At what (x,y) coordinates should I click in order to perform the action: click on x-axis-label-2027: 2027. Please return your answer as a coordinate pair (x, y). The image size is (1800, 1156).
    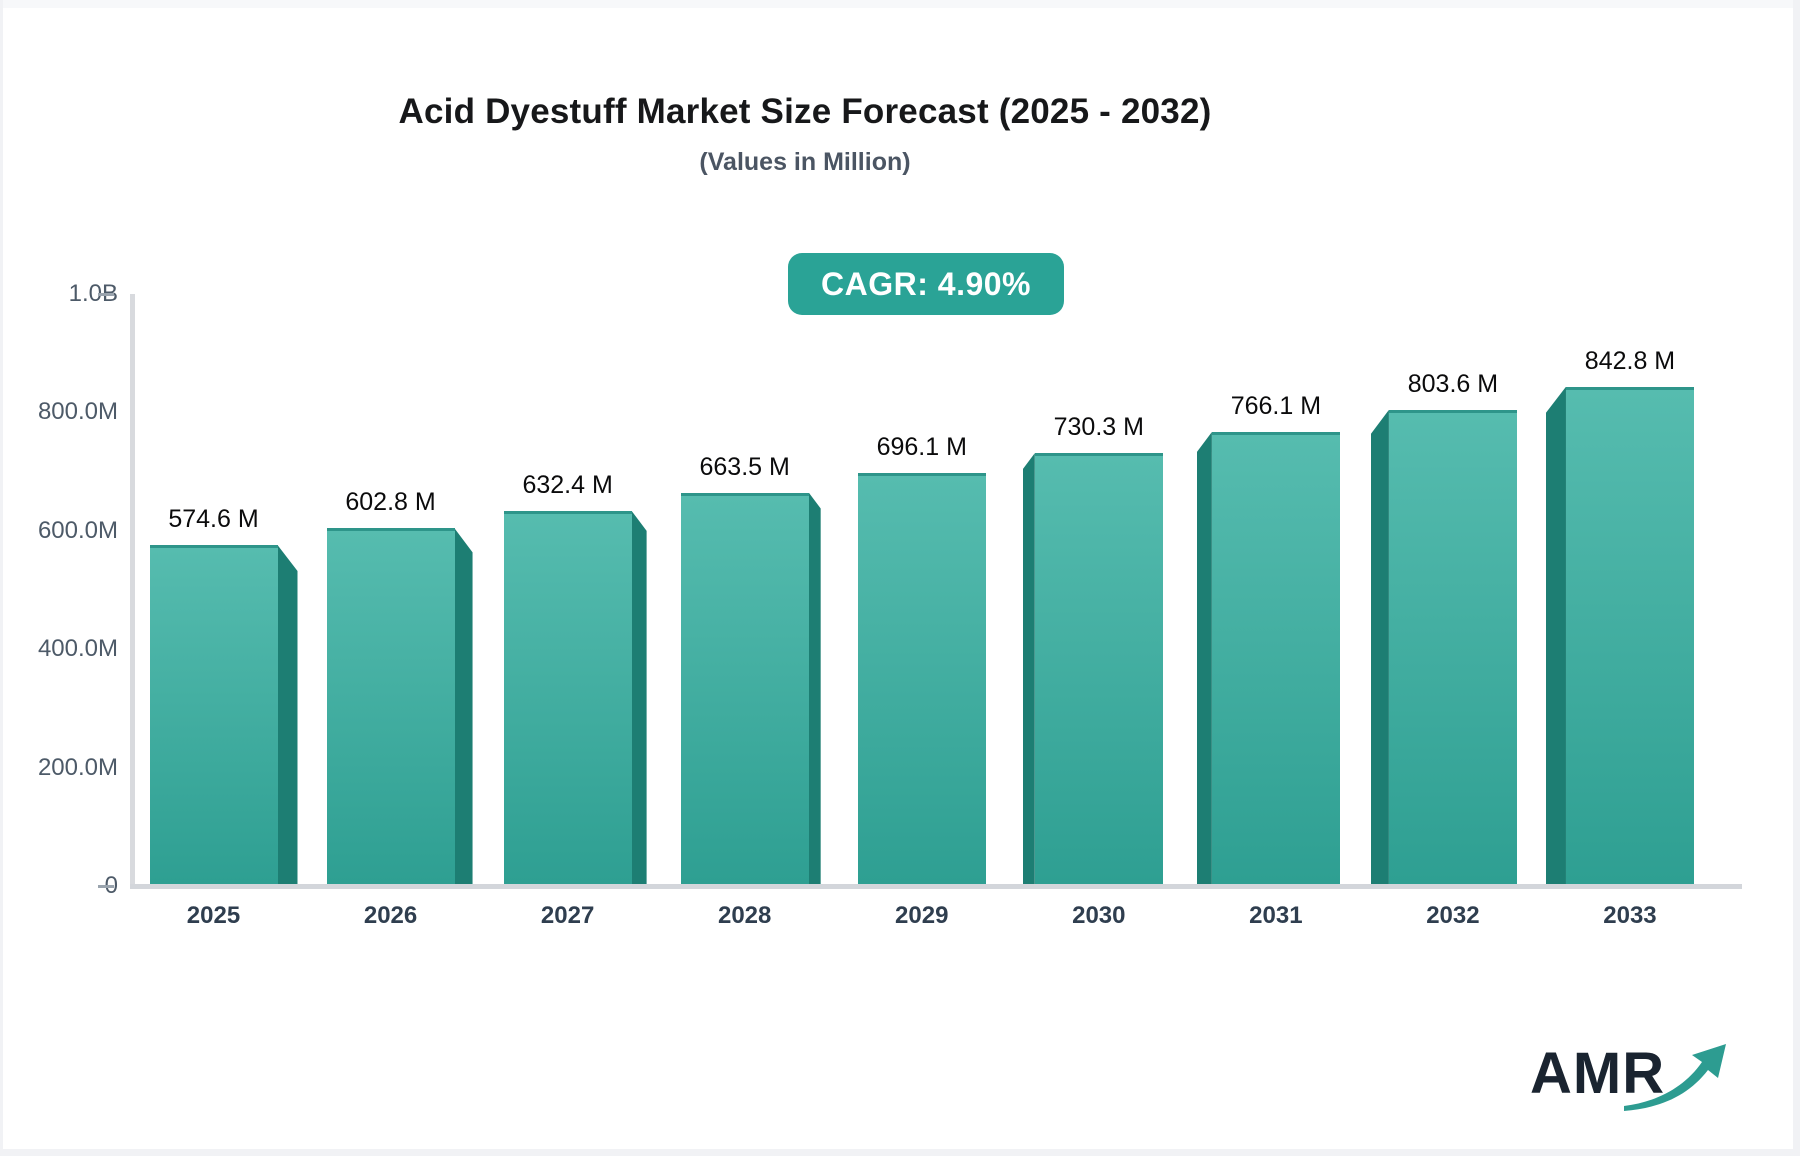
    Looking at the image, I should click on (567, 915).